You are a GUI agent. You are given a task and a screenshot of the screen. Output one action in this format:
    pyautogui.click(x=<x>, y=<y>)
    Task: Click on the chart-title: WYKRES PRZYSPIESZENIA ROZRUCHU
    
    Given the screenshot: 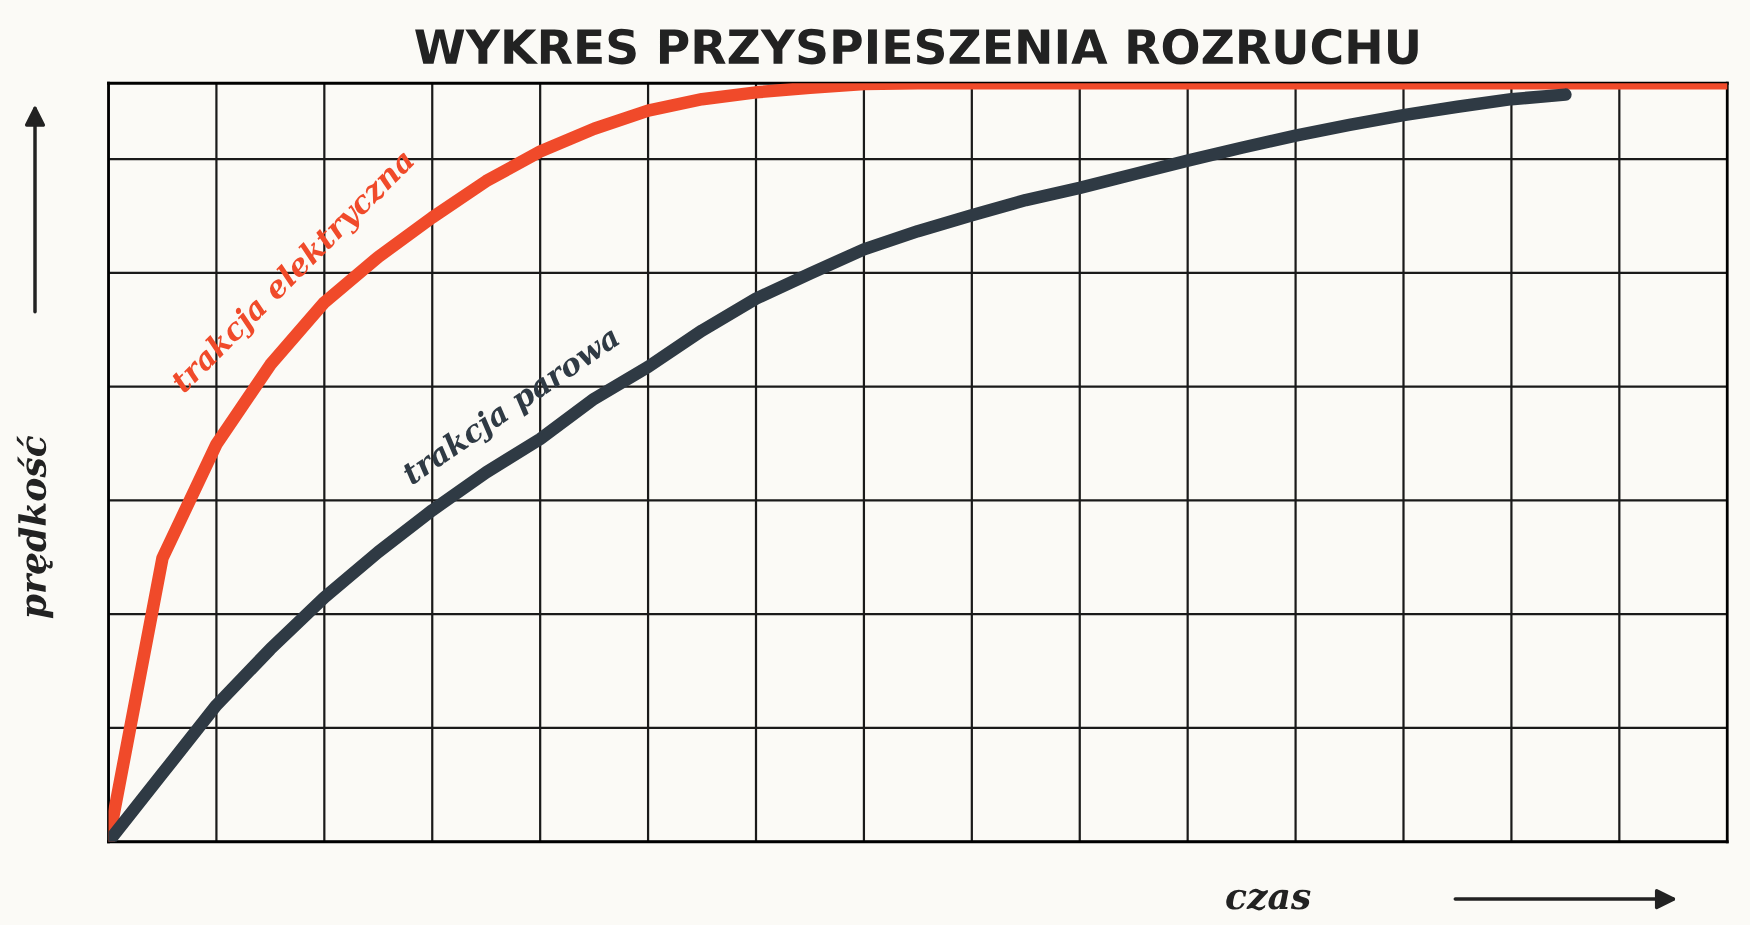 What is the action you would take?
    pyautogui.click(x=916, y=46)
    